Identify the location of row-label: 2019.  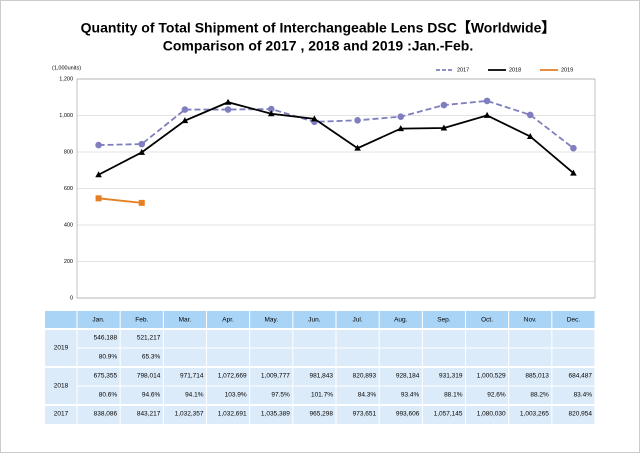
(61, 348).